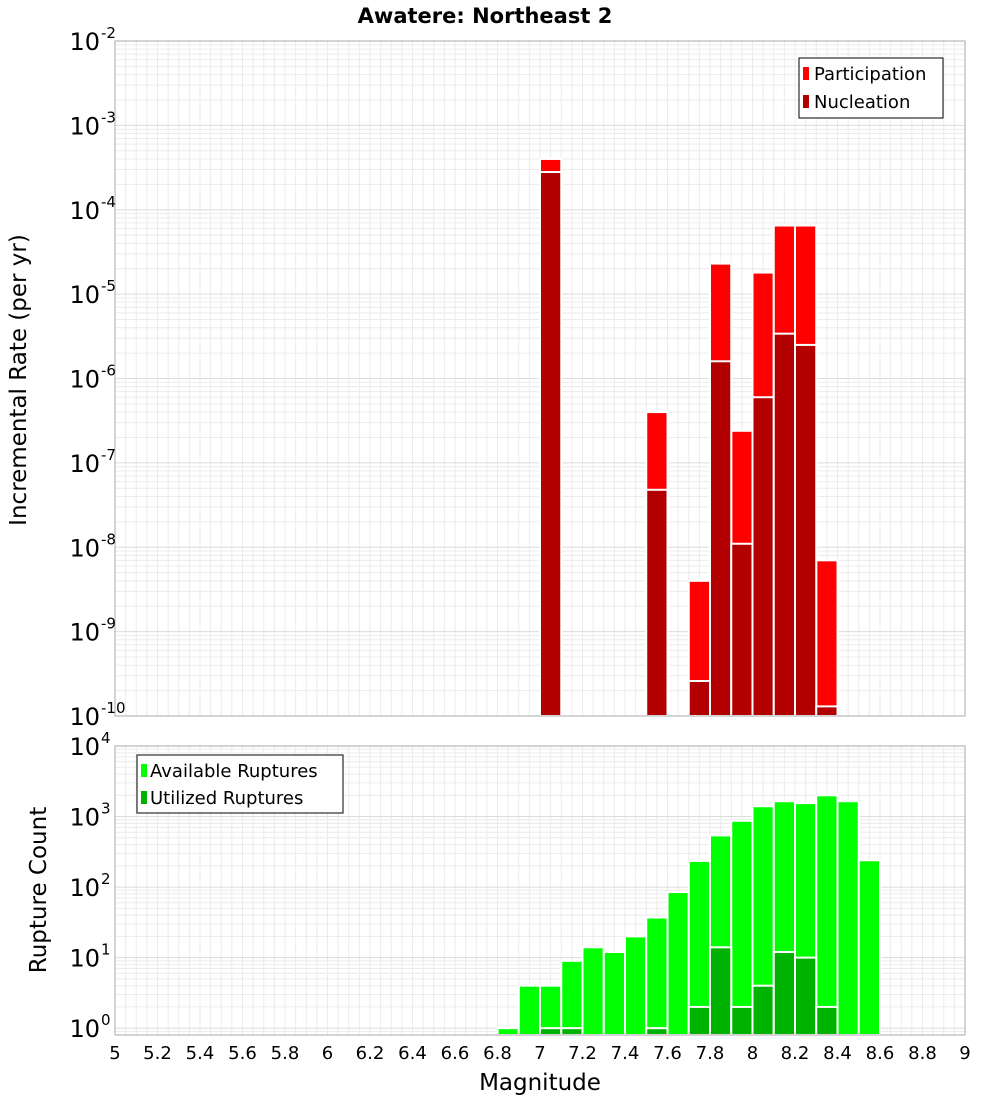  I want to click on bar-count-s0-8.45, so click(848, 918).